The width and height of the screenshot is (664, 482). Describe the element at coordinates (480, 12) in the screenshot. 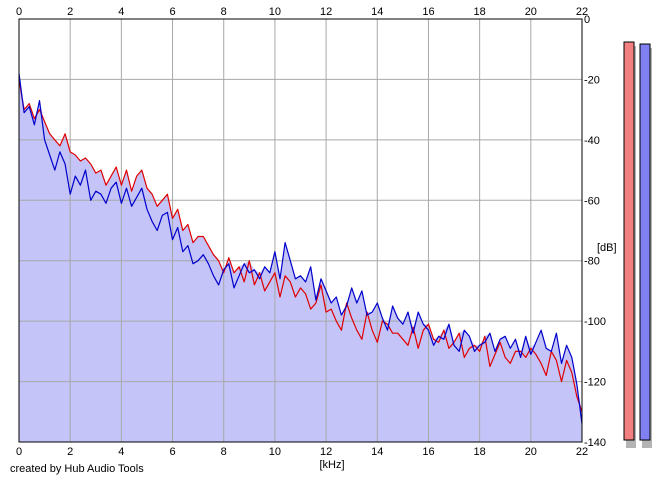

I see `x-tick-label-top: 18` at that location.